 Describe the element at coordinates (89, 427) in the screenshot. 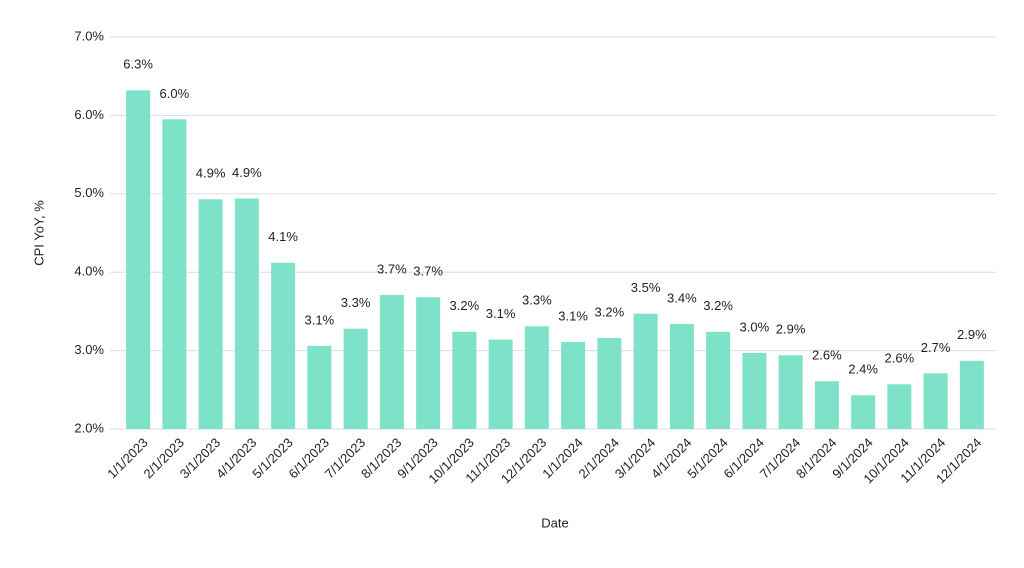

I see `y-tick-label: 2.0%` at that location.